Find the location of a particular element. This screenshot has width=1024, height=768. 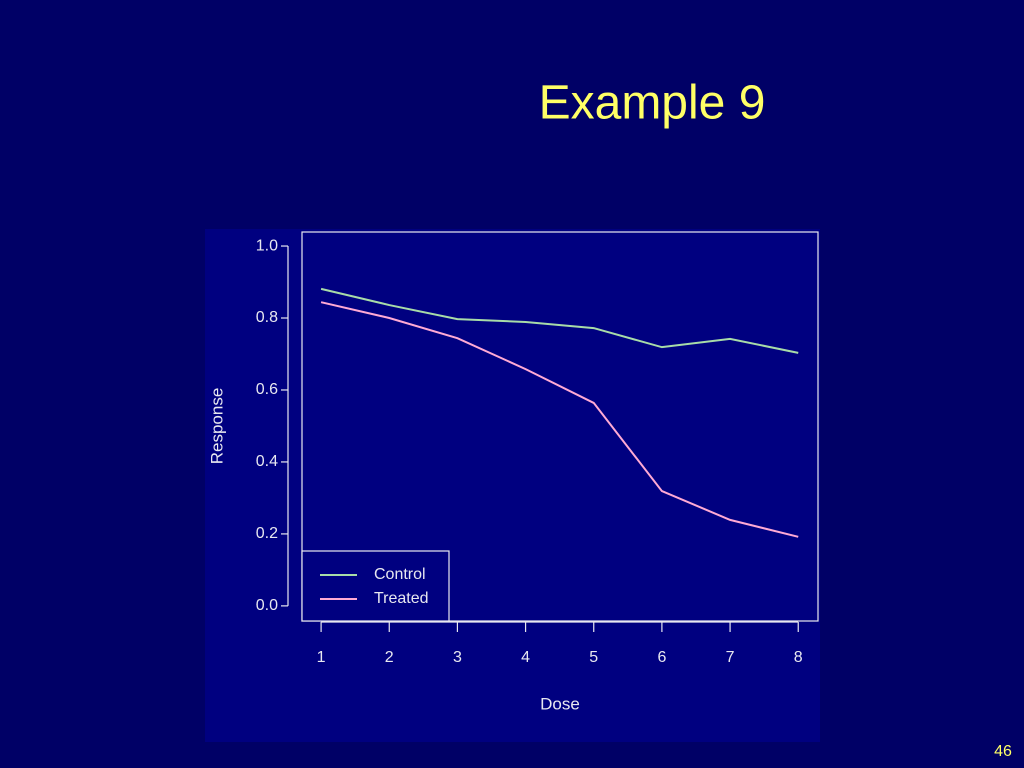

x-tick-label: 8 is located at coordinates (798, 657).